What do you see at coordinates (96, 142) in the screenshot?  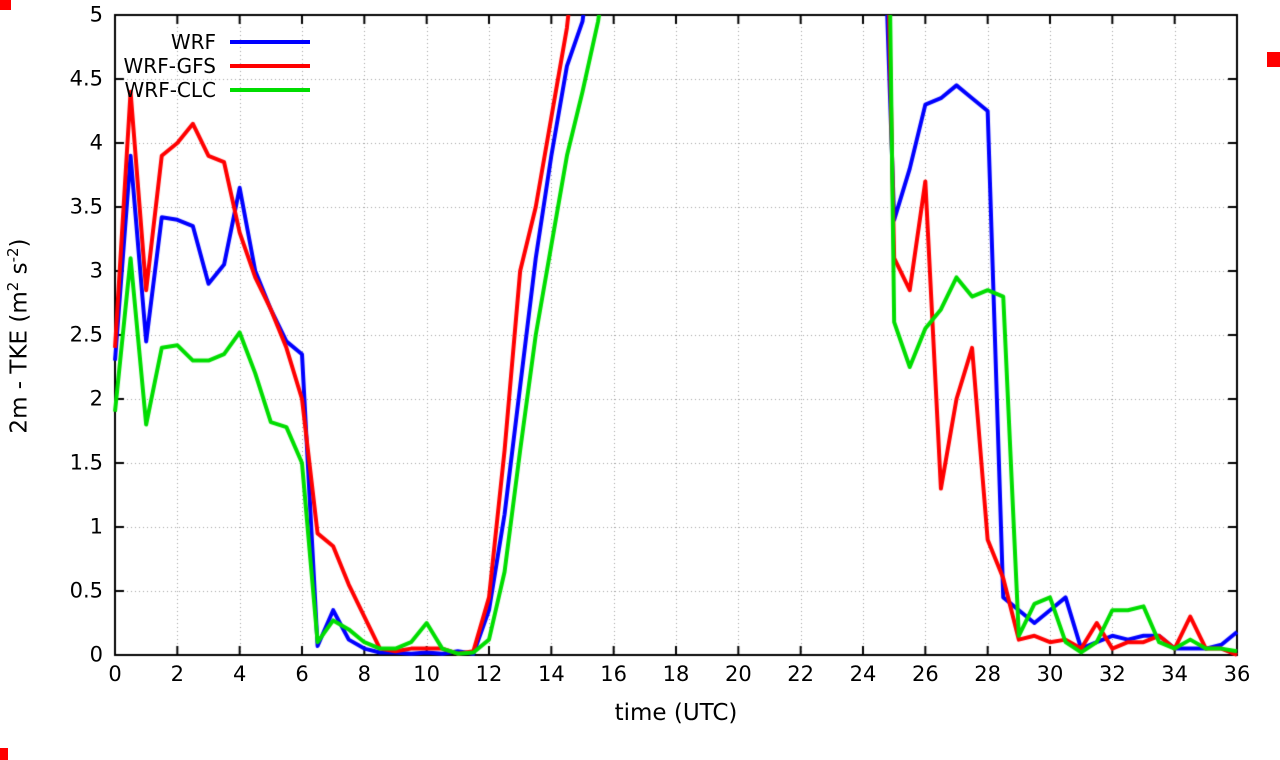 I see `y-tick-label: 4` at bounding box center [96, 142].